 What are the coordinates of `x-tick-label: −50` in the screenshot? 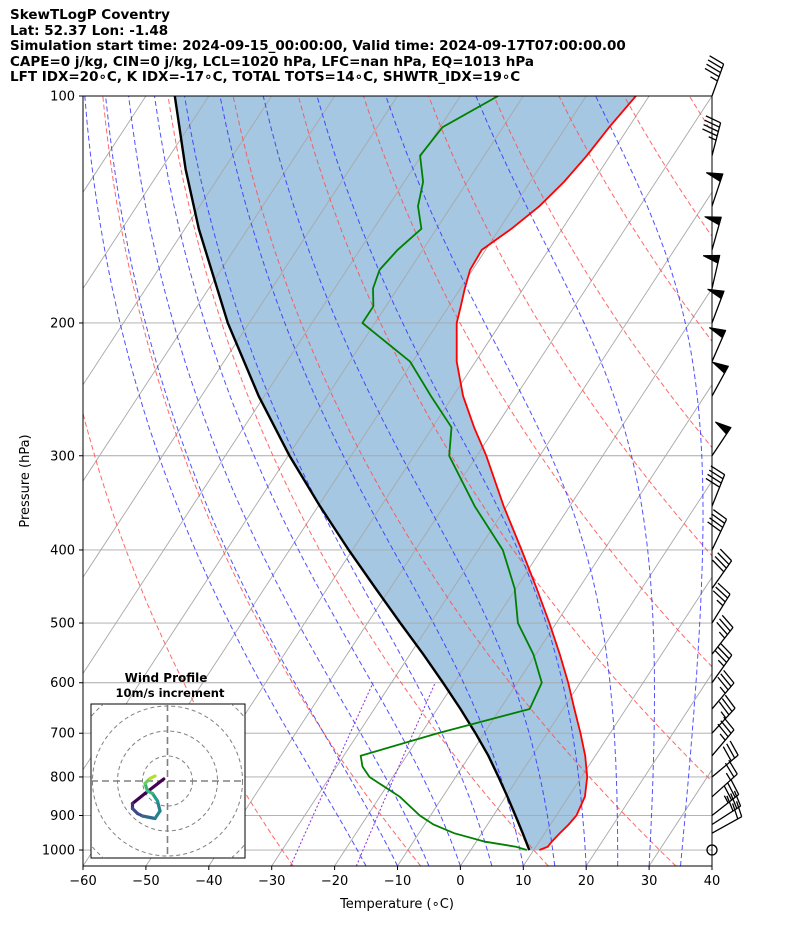 It's located at (145, 881).